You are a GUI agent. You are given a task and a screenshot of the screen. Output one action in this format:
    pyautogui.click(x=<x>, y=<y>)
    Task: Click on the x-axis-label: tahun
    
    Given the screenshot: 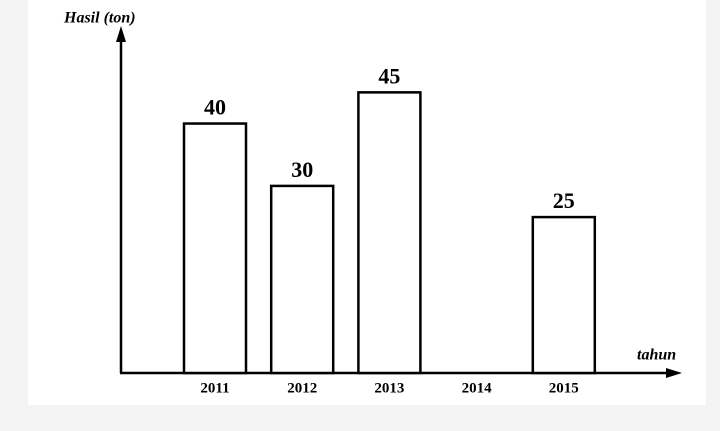 What is the action you would take?
    pyautogui.click(x=656, y=355)
    